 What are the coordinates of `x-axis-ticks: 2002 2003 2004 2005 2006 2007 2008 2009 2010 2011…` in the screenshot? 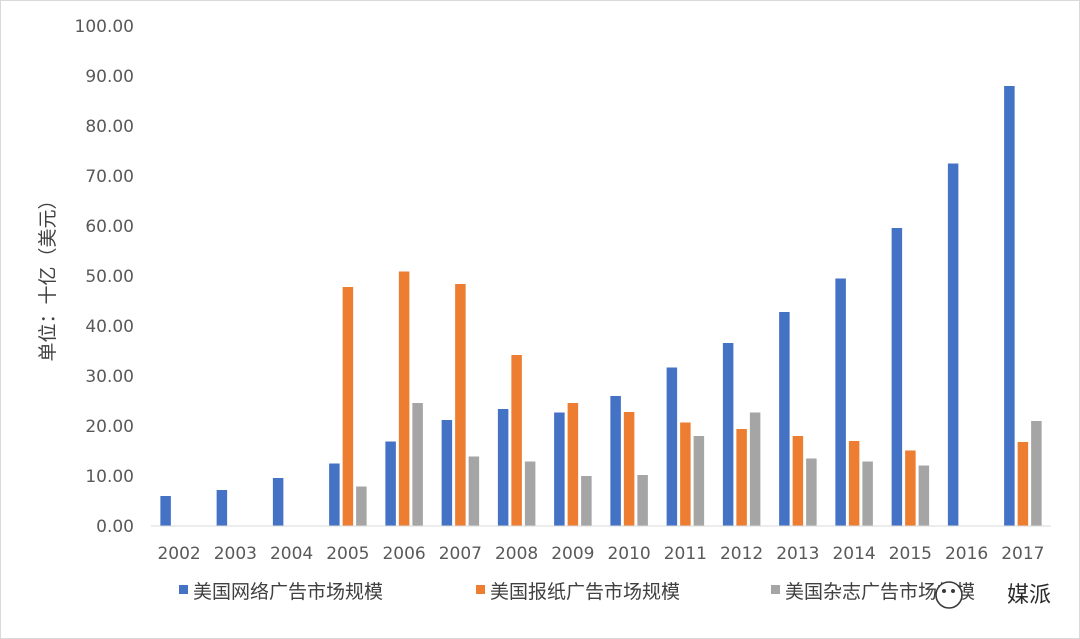 It's located at (600, 554).